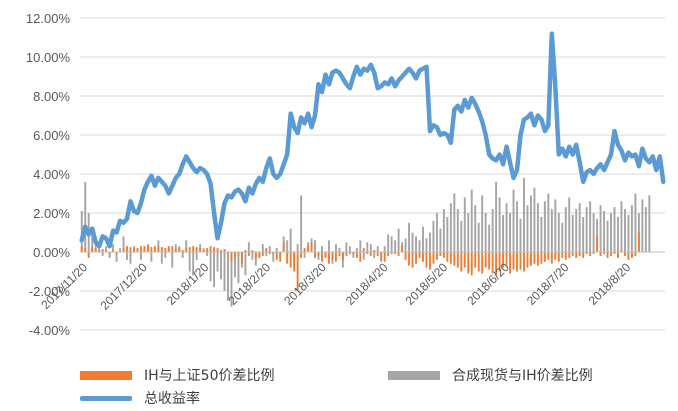 Image resolution: width=678 pixels, height=411 pixels. What do you see at coordinates (51, 252) in the screenshot?
I see `y-tick-label: 0.00%` at bounding box center [51, 252].